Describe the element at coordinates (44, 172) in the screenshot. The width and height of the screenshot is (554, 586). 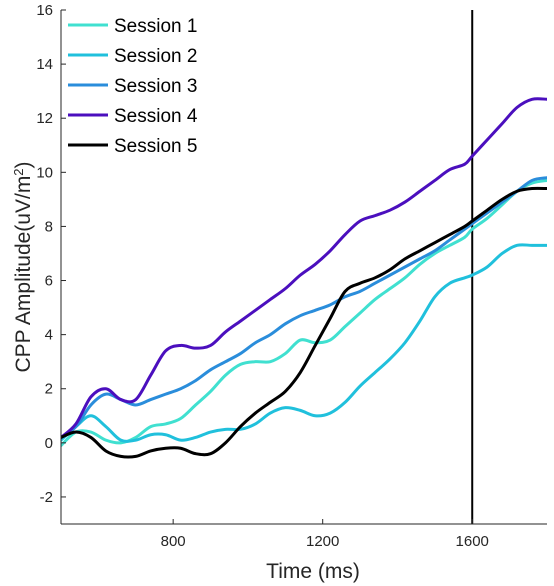
I see `y-tick-label: 10` at that location.